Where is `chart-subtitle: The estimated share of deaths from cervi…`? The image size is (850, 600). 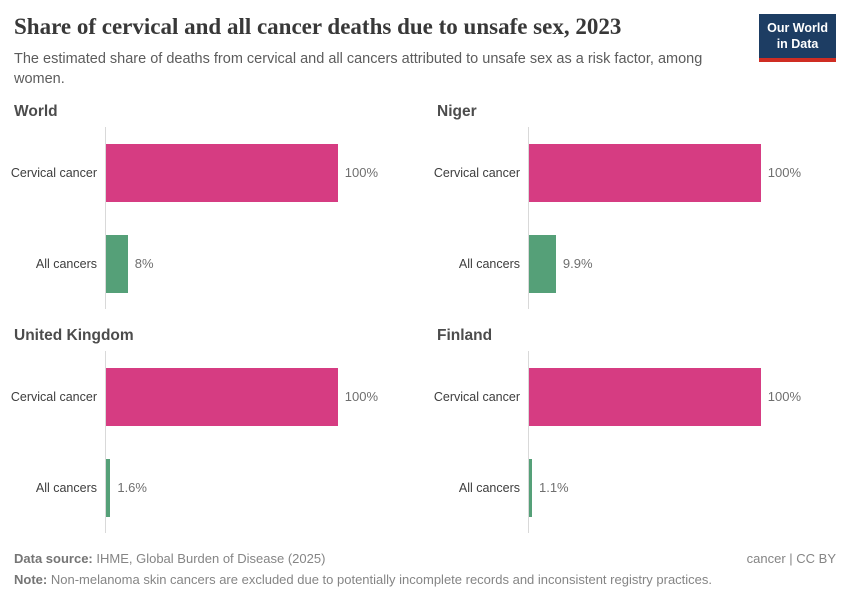
chart-subtitle: The estimated share of deaths from cervi… is located at coordinates (358, 69).